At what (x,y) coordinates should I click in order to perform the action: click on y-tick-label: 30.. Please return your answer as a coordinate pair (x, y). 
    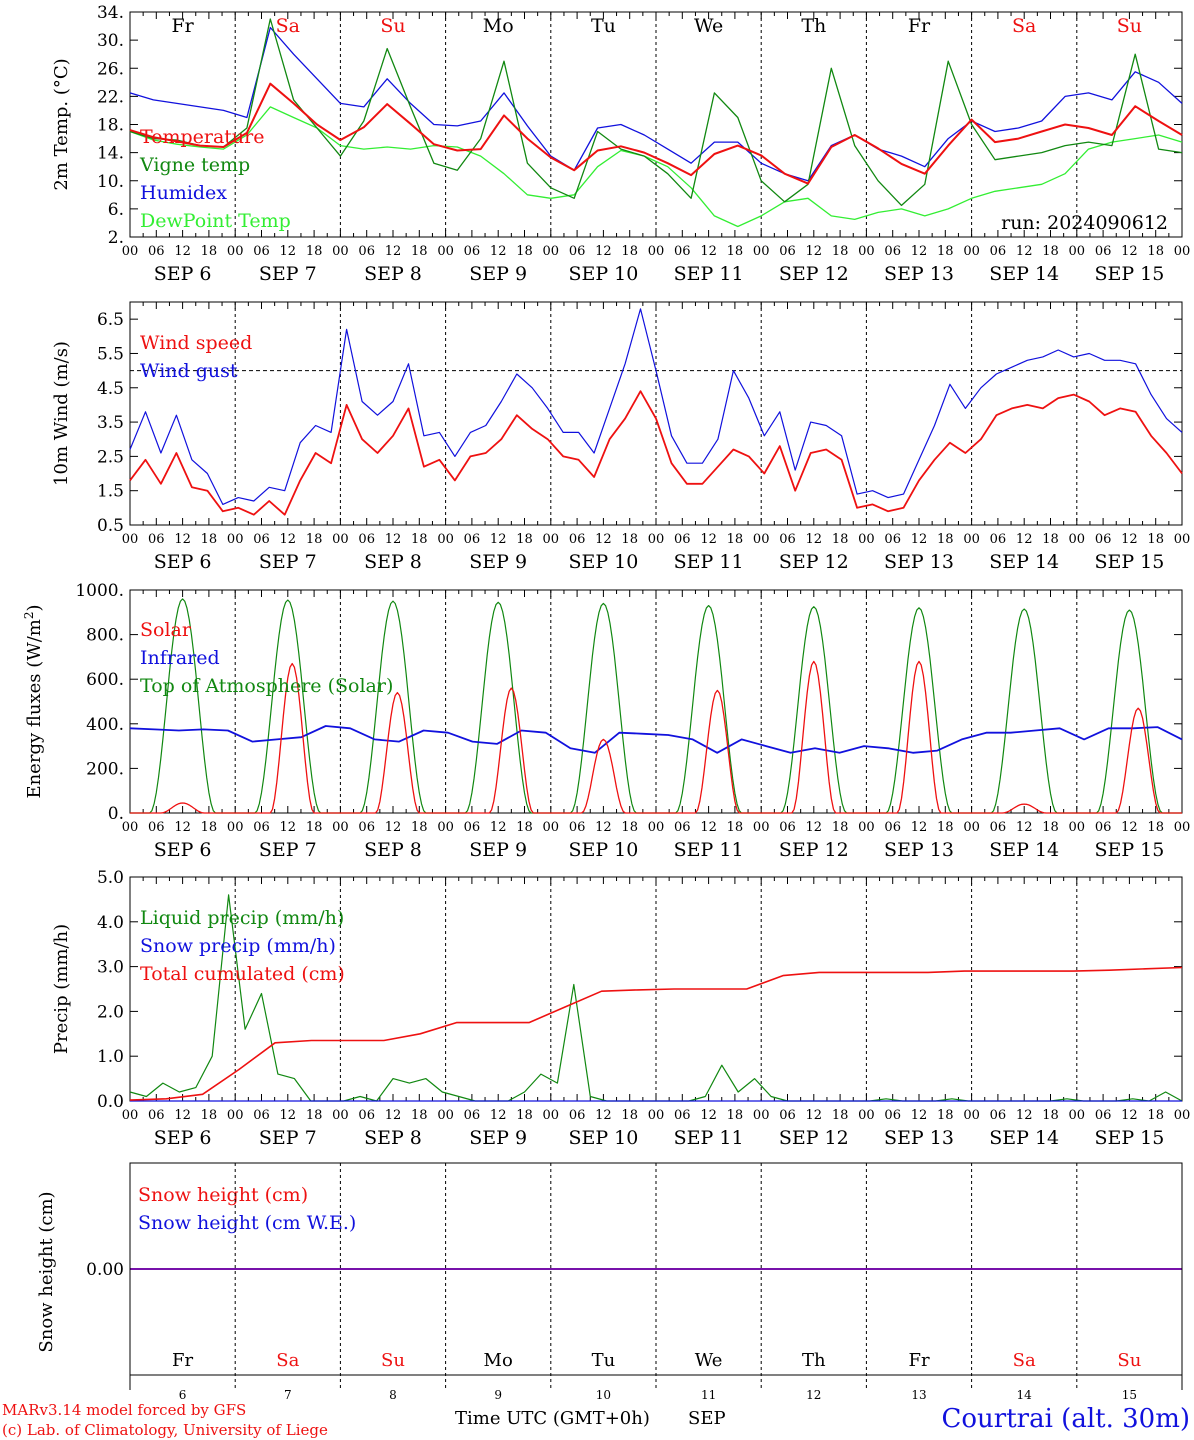
    Looking at the image, I should click on (110, 41).